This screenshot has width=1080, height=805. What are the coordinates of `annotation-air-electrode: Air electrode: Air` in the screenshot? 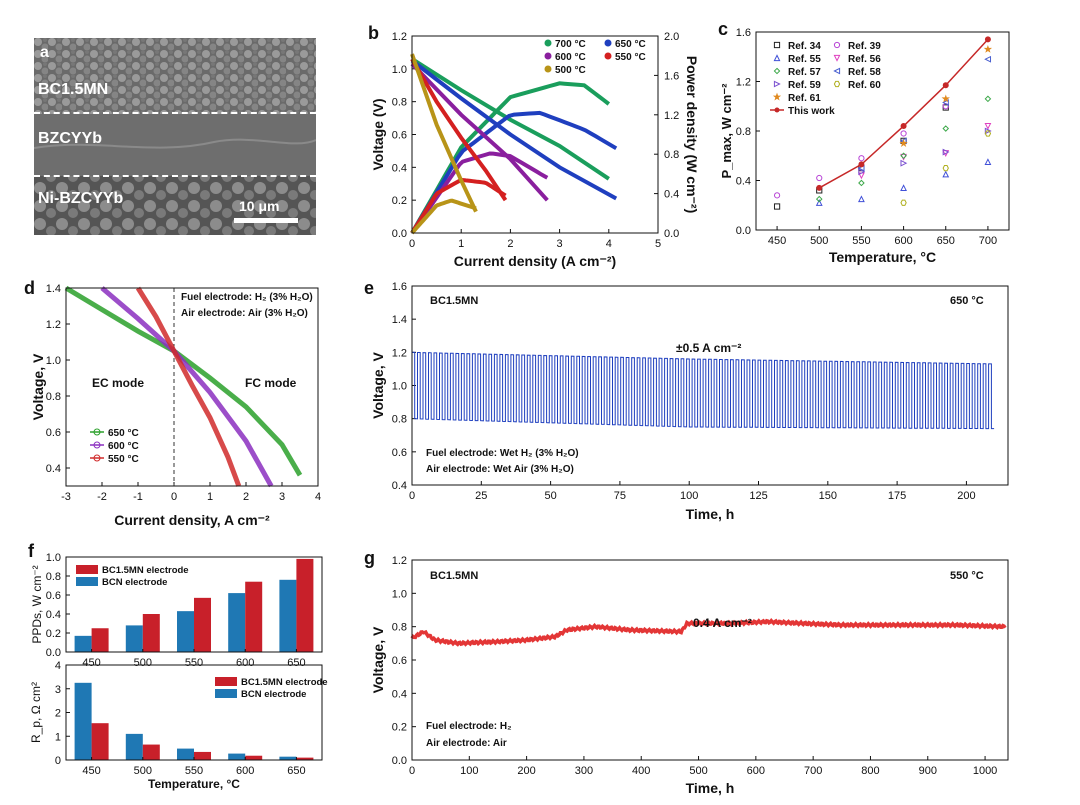 It's located at (466, 743).